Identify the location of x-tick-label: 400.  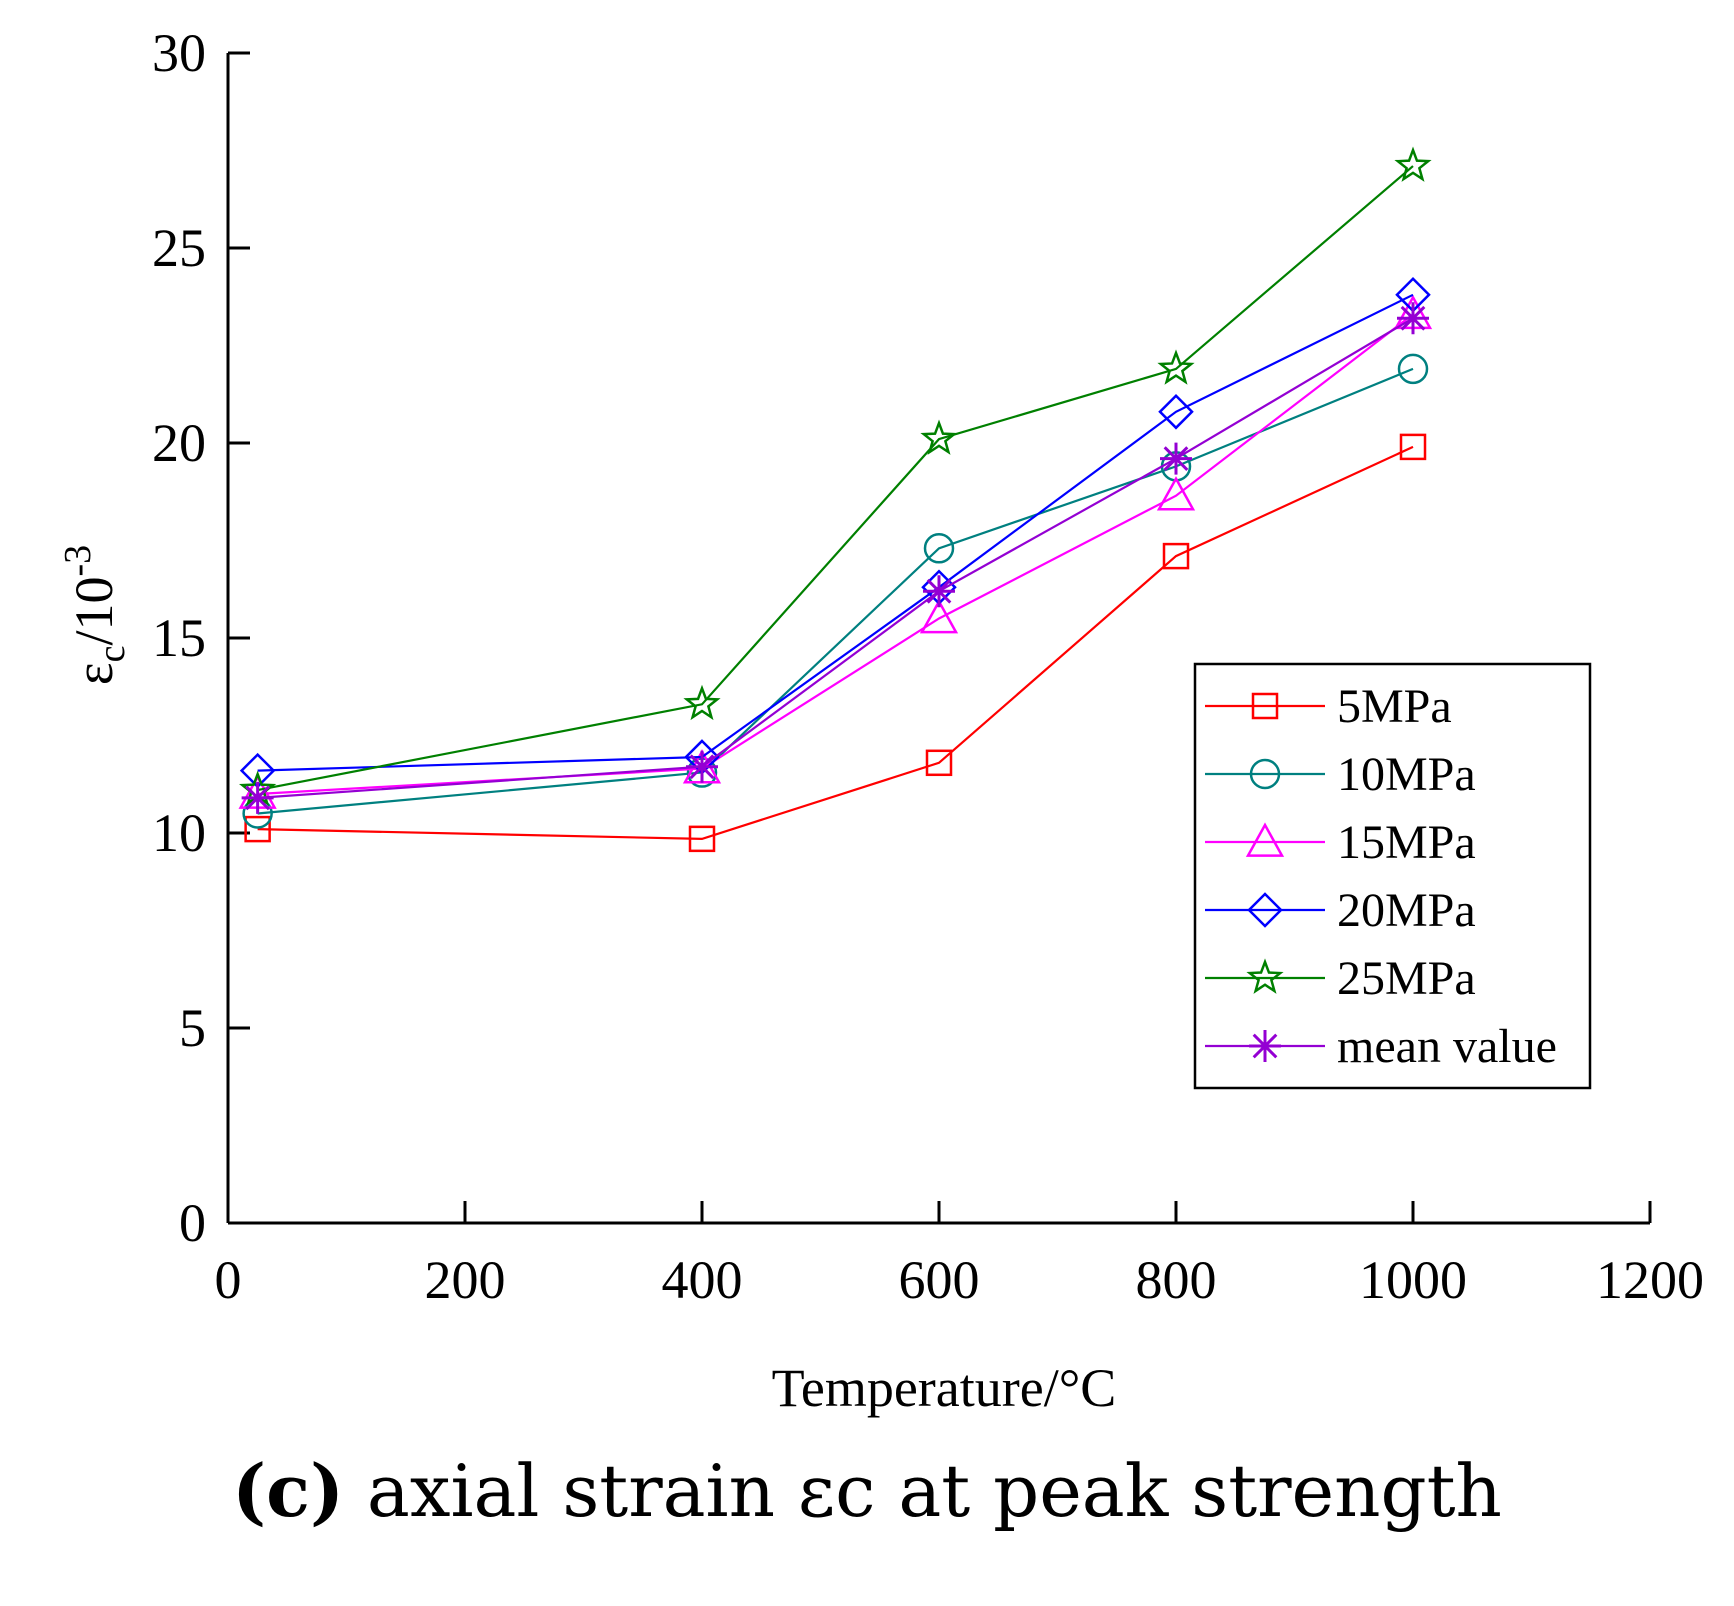
(702, 1280).